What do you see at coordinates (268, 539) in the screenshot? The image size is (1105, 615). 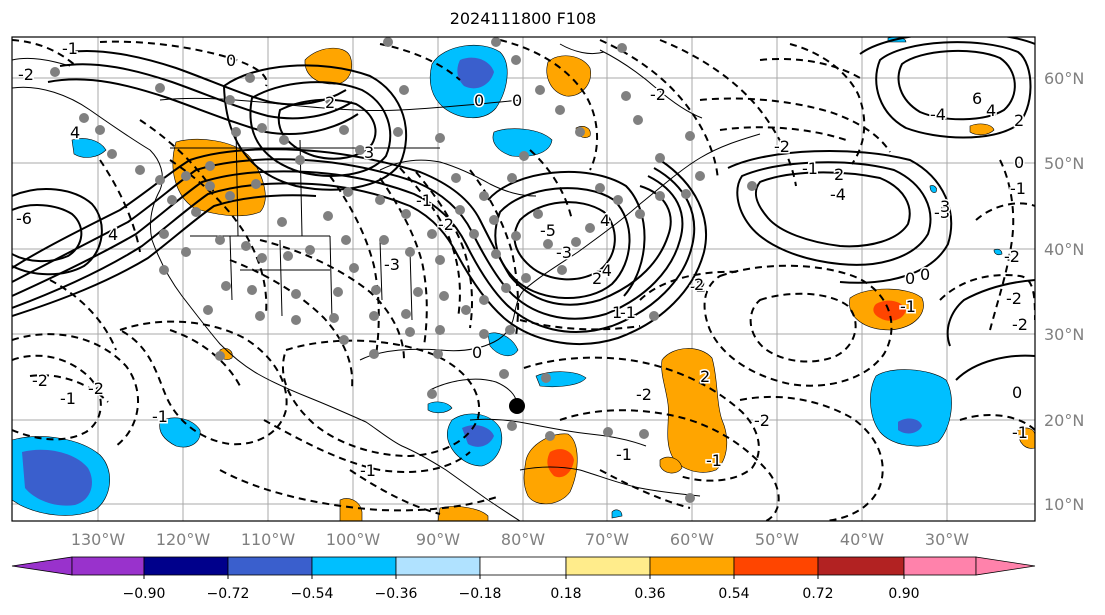 I see `lon-label: 110°W` at bounding box center [268, 539].